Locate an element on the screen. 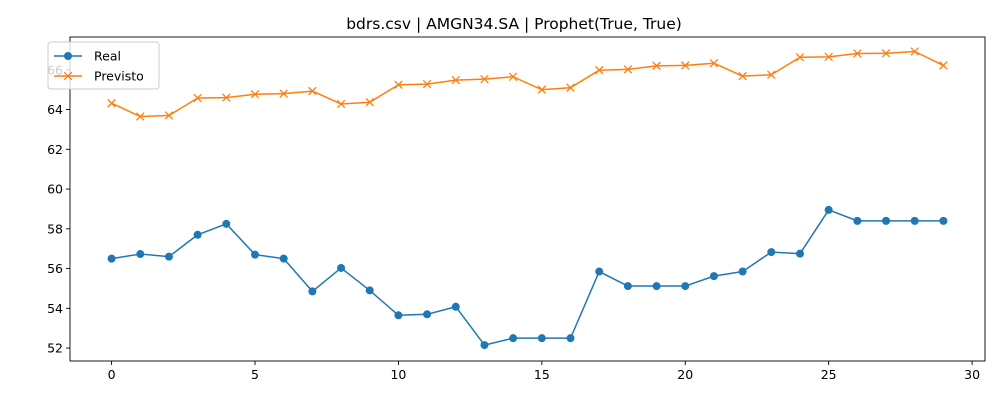 The height and width of the screenshot is (400, 1000). legend-item-real: Real is located at coordinates (87, 56).